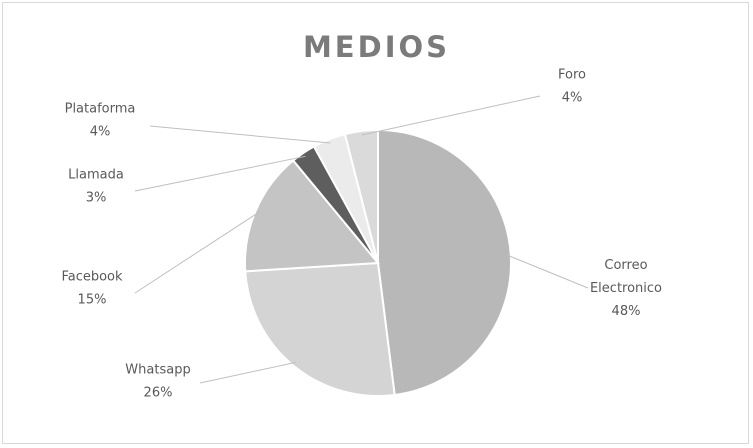  I want to click on leader-line-whatsapp, so click(247, 372).